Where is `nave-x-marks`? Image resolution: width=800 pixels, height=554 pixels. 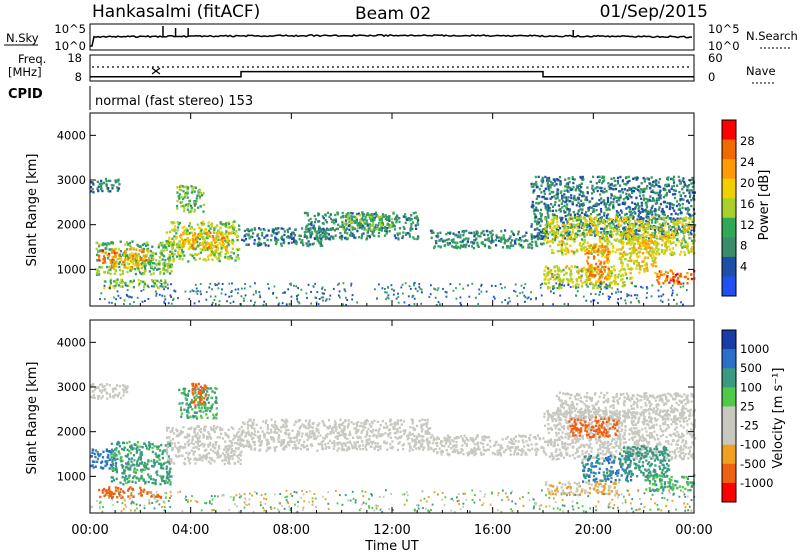
nave-x-marks is located at coordinates (156, 71).